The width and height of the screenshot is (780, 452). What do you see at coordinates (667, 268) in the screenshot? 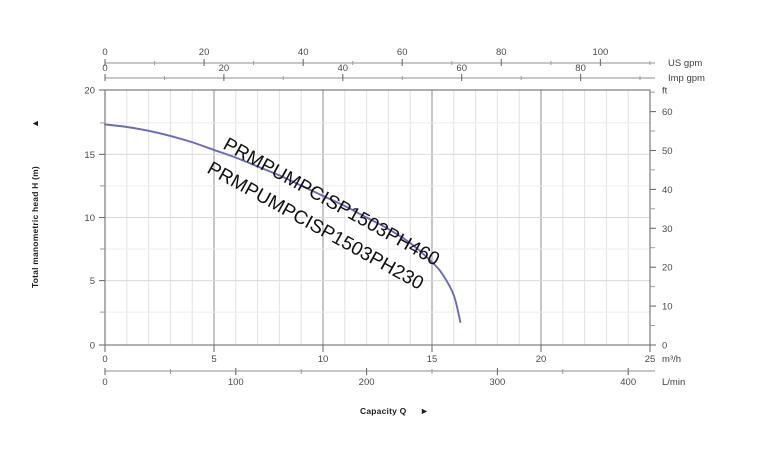
I see `tick-ft-20: 20` at bounding box center [667, 268].